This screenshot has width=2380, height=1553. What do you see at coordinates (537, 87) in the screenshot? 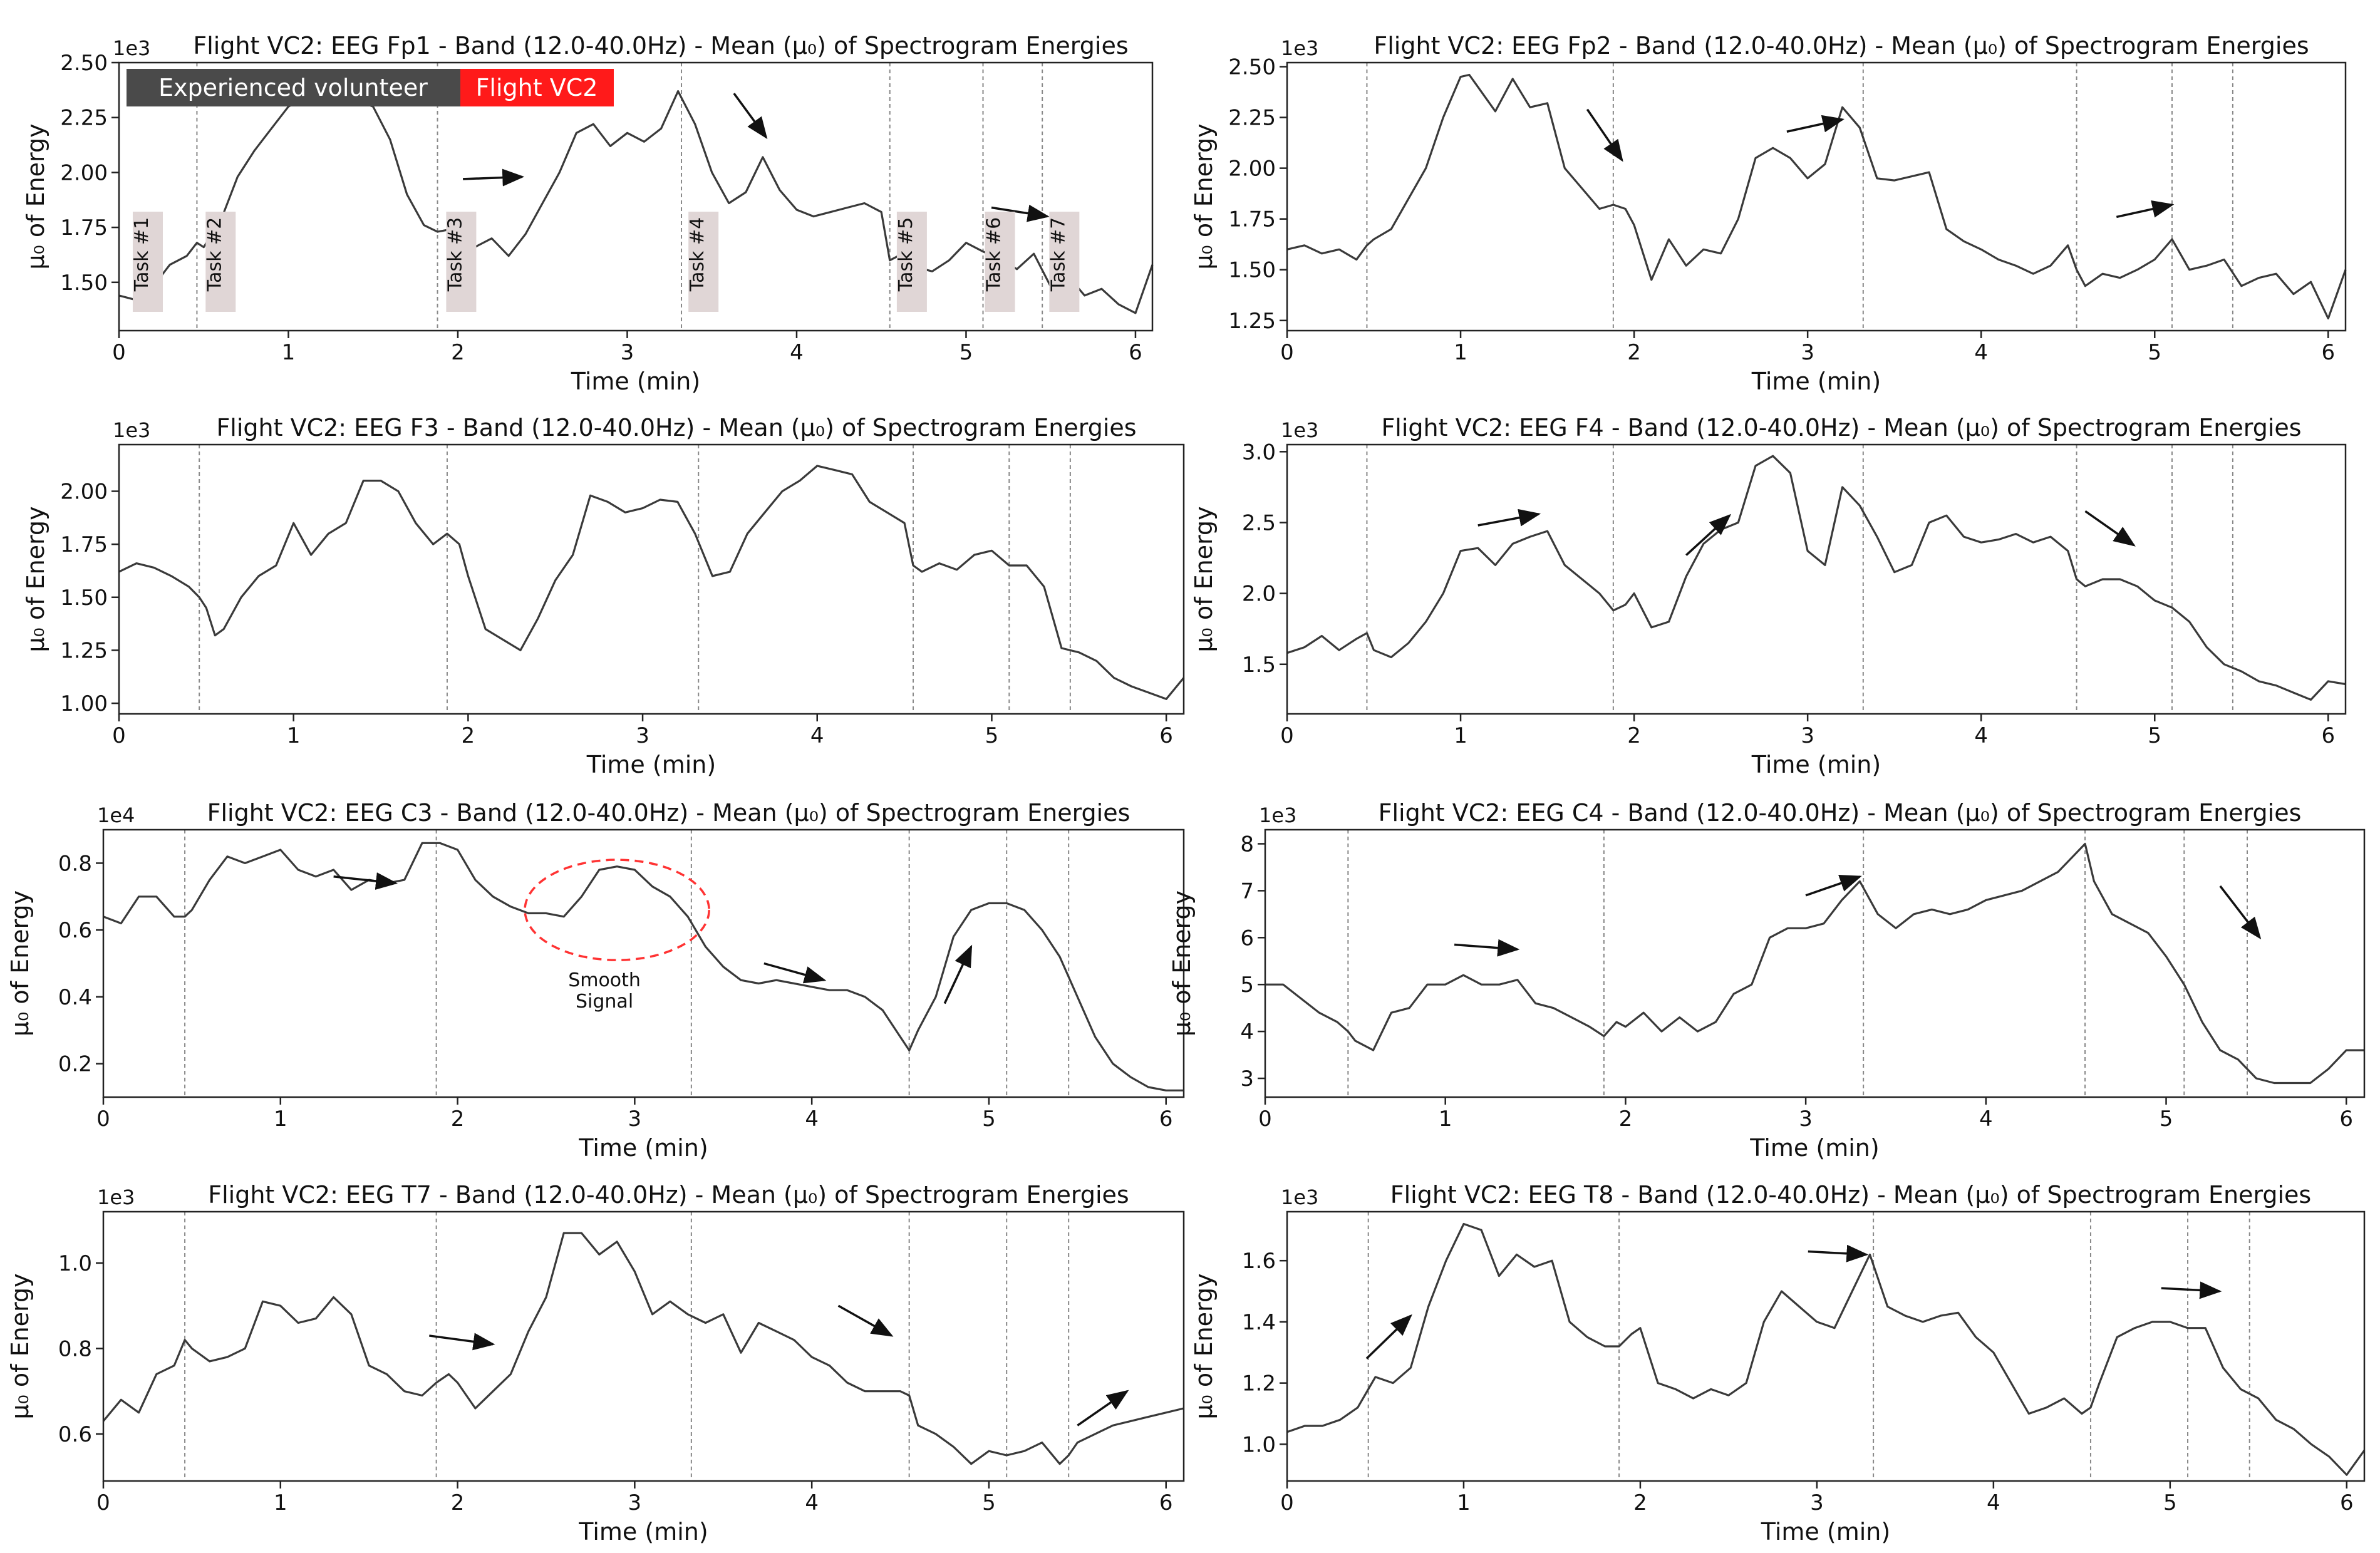
I see `legend-flight-label: Flight VC2` at bounding box center [537, 87].